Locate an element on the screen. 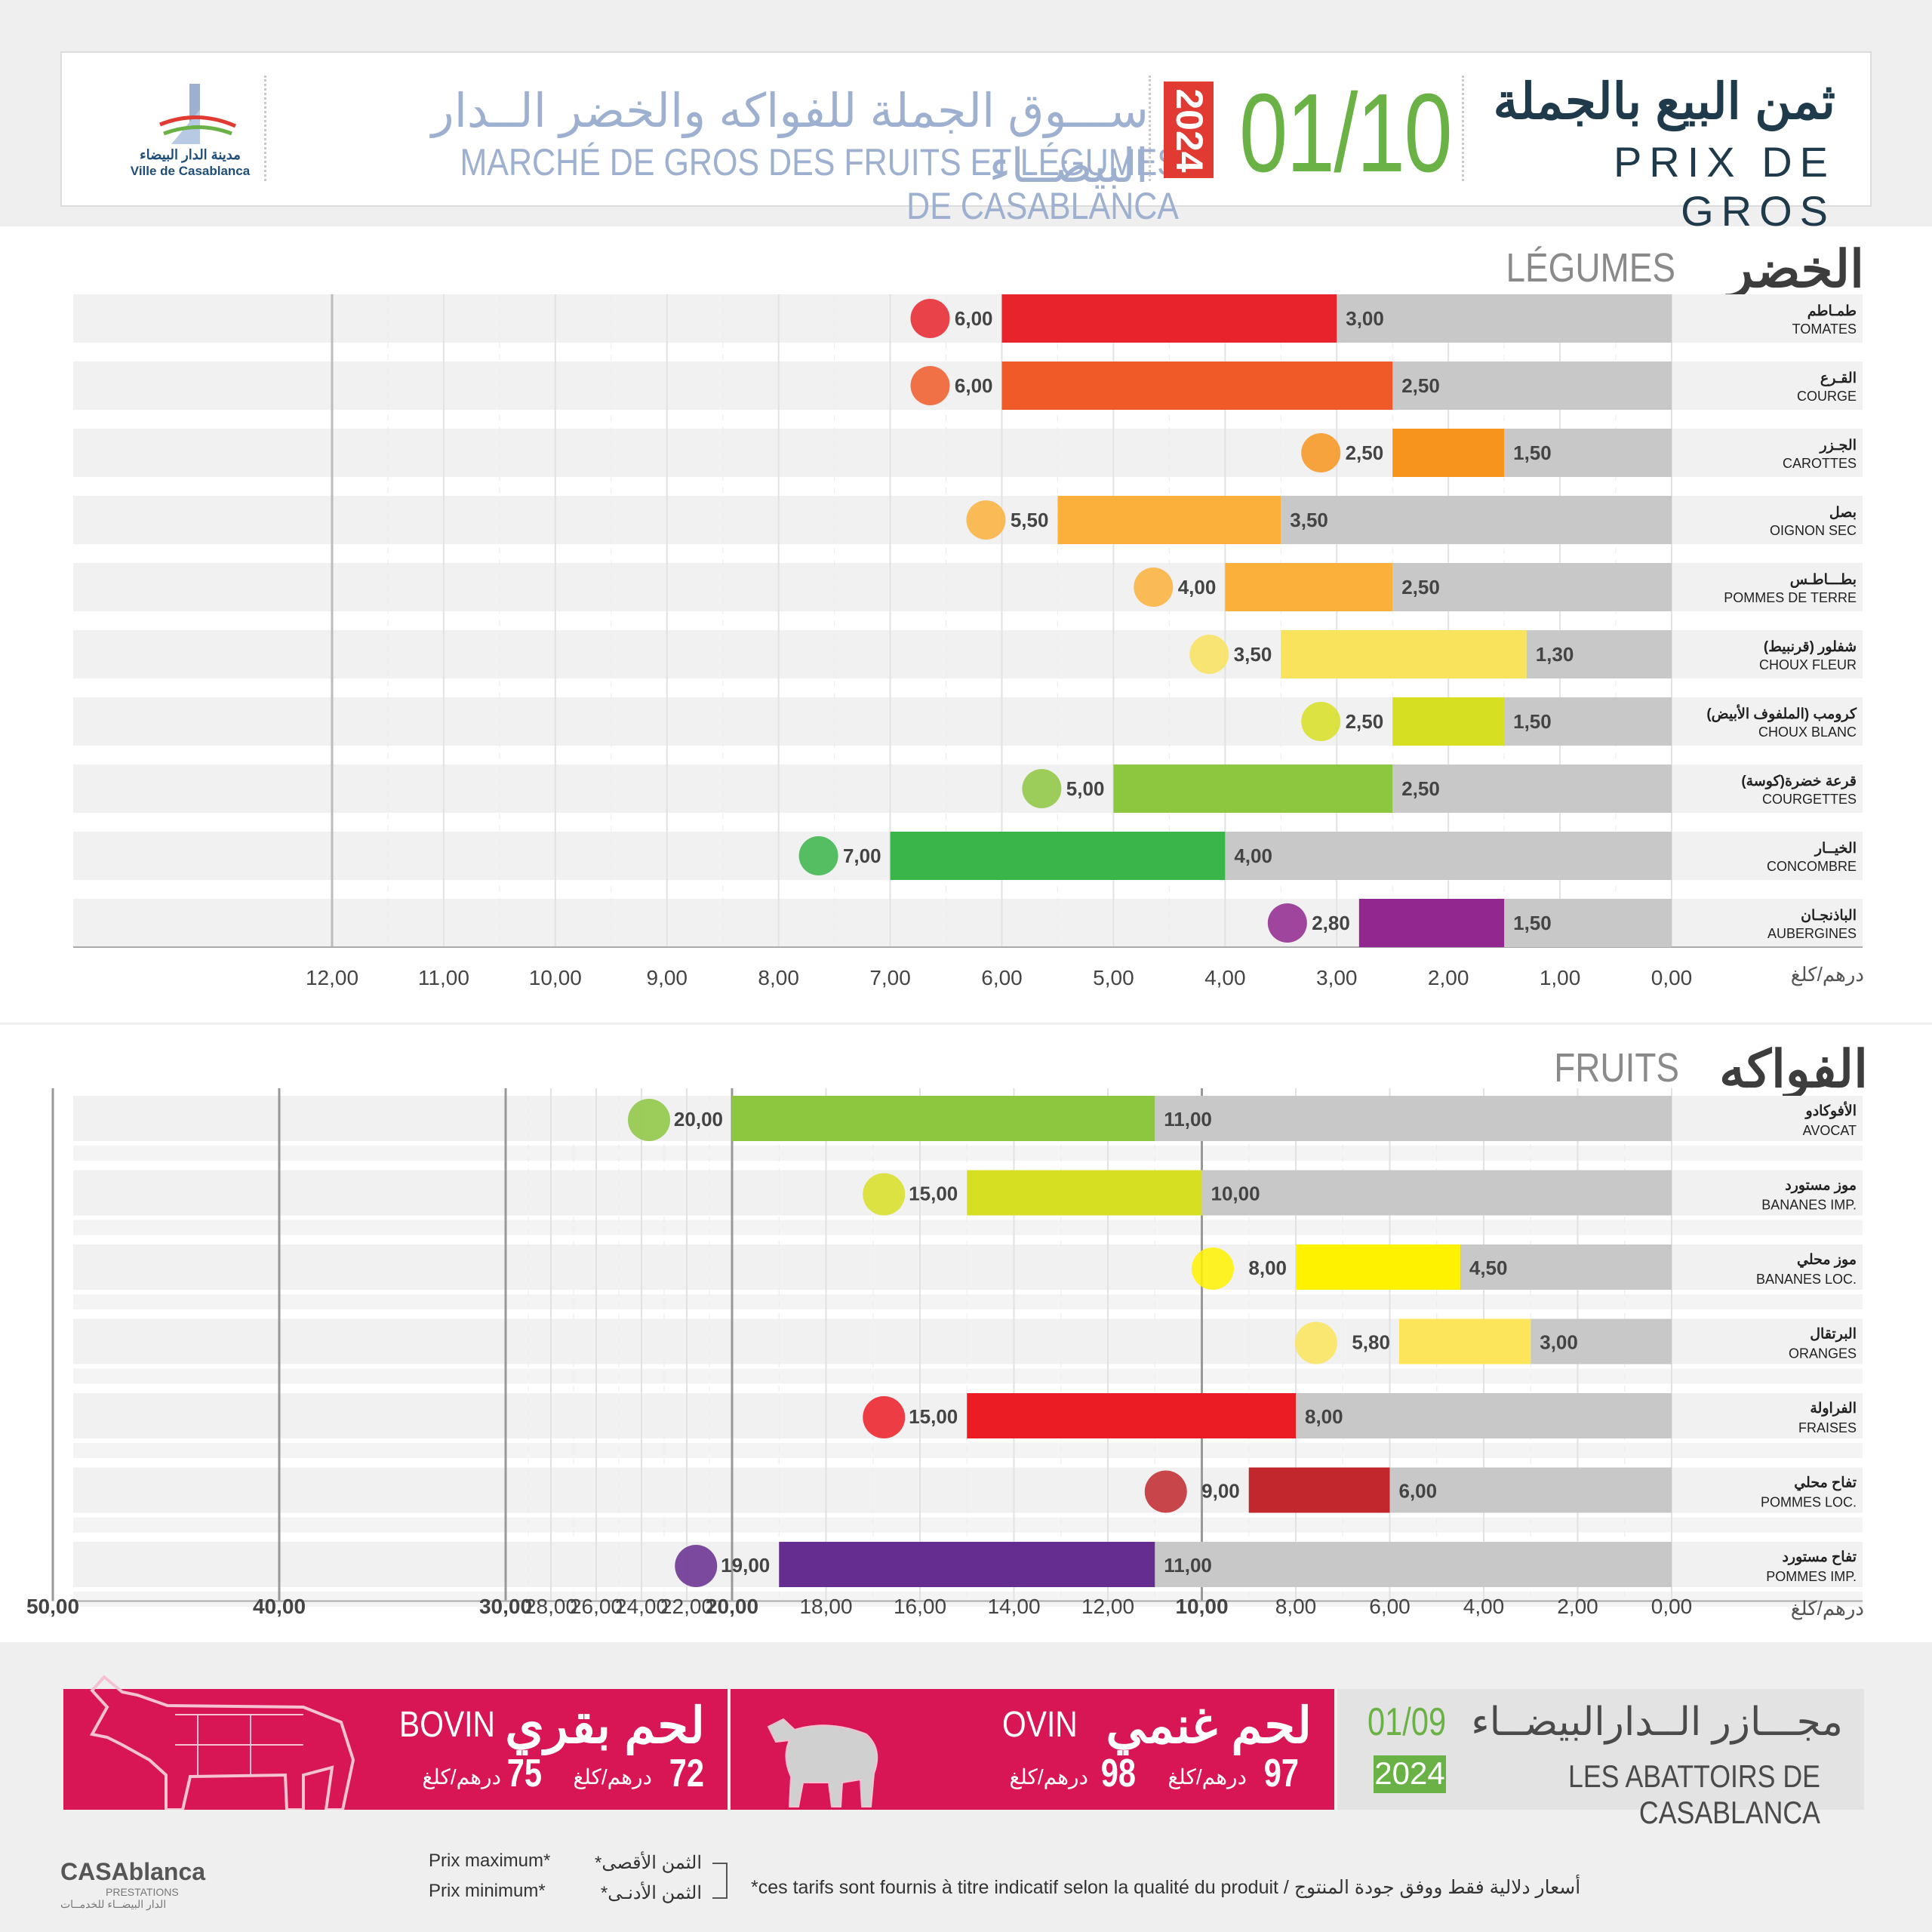 The width and height of the screenshot is (1932, 1932). category-label-ar: الخيــار is located at coordinates (1835, 849).